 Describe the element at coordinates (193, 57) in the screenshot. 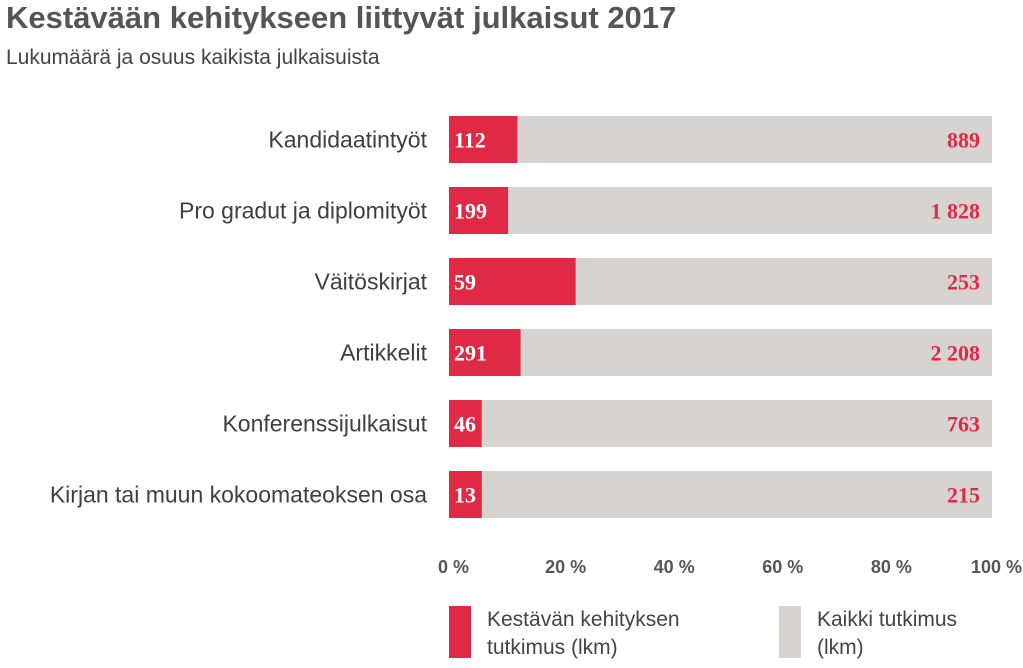

I see `chart-subtitle: Lukumäärä ja osuus kaikista julkaisuista` at that location.